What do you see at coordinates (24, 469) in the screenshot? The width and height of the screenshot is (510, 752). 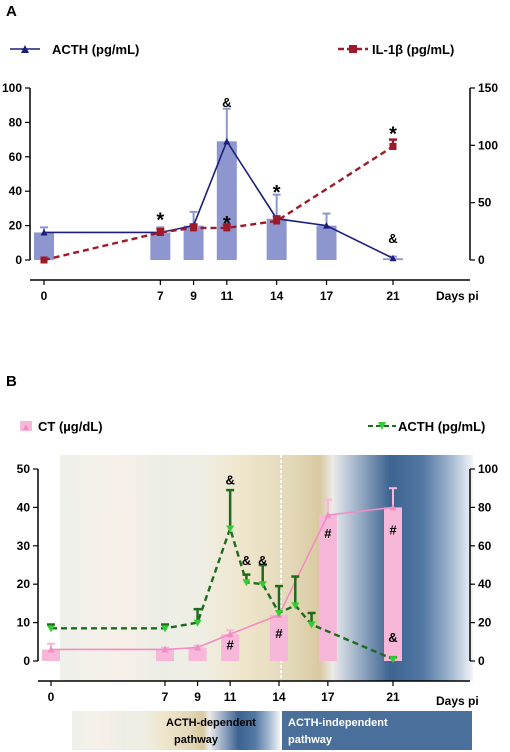 I see `y-left-tick-label: 50` at bounding box center [24, 469].